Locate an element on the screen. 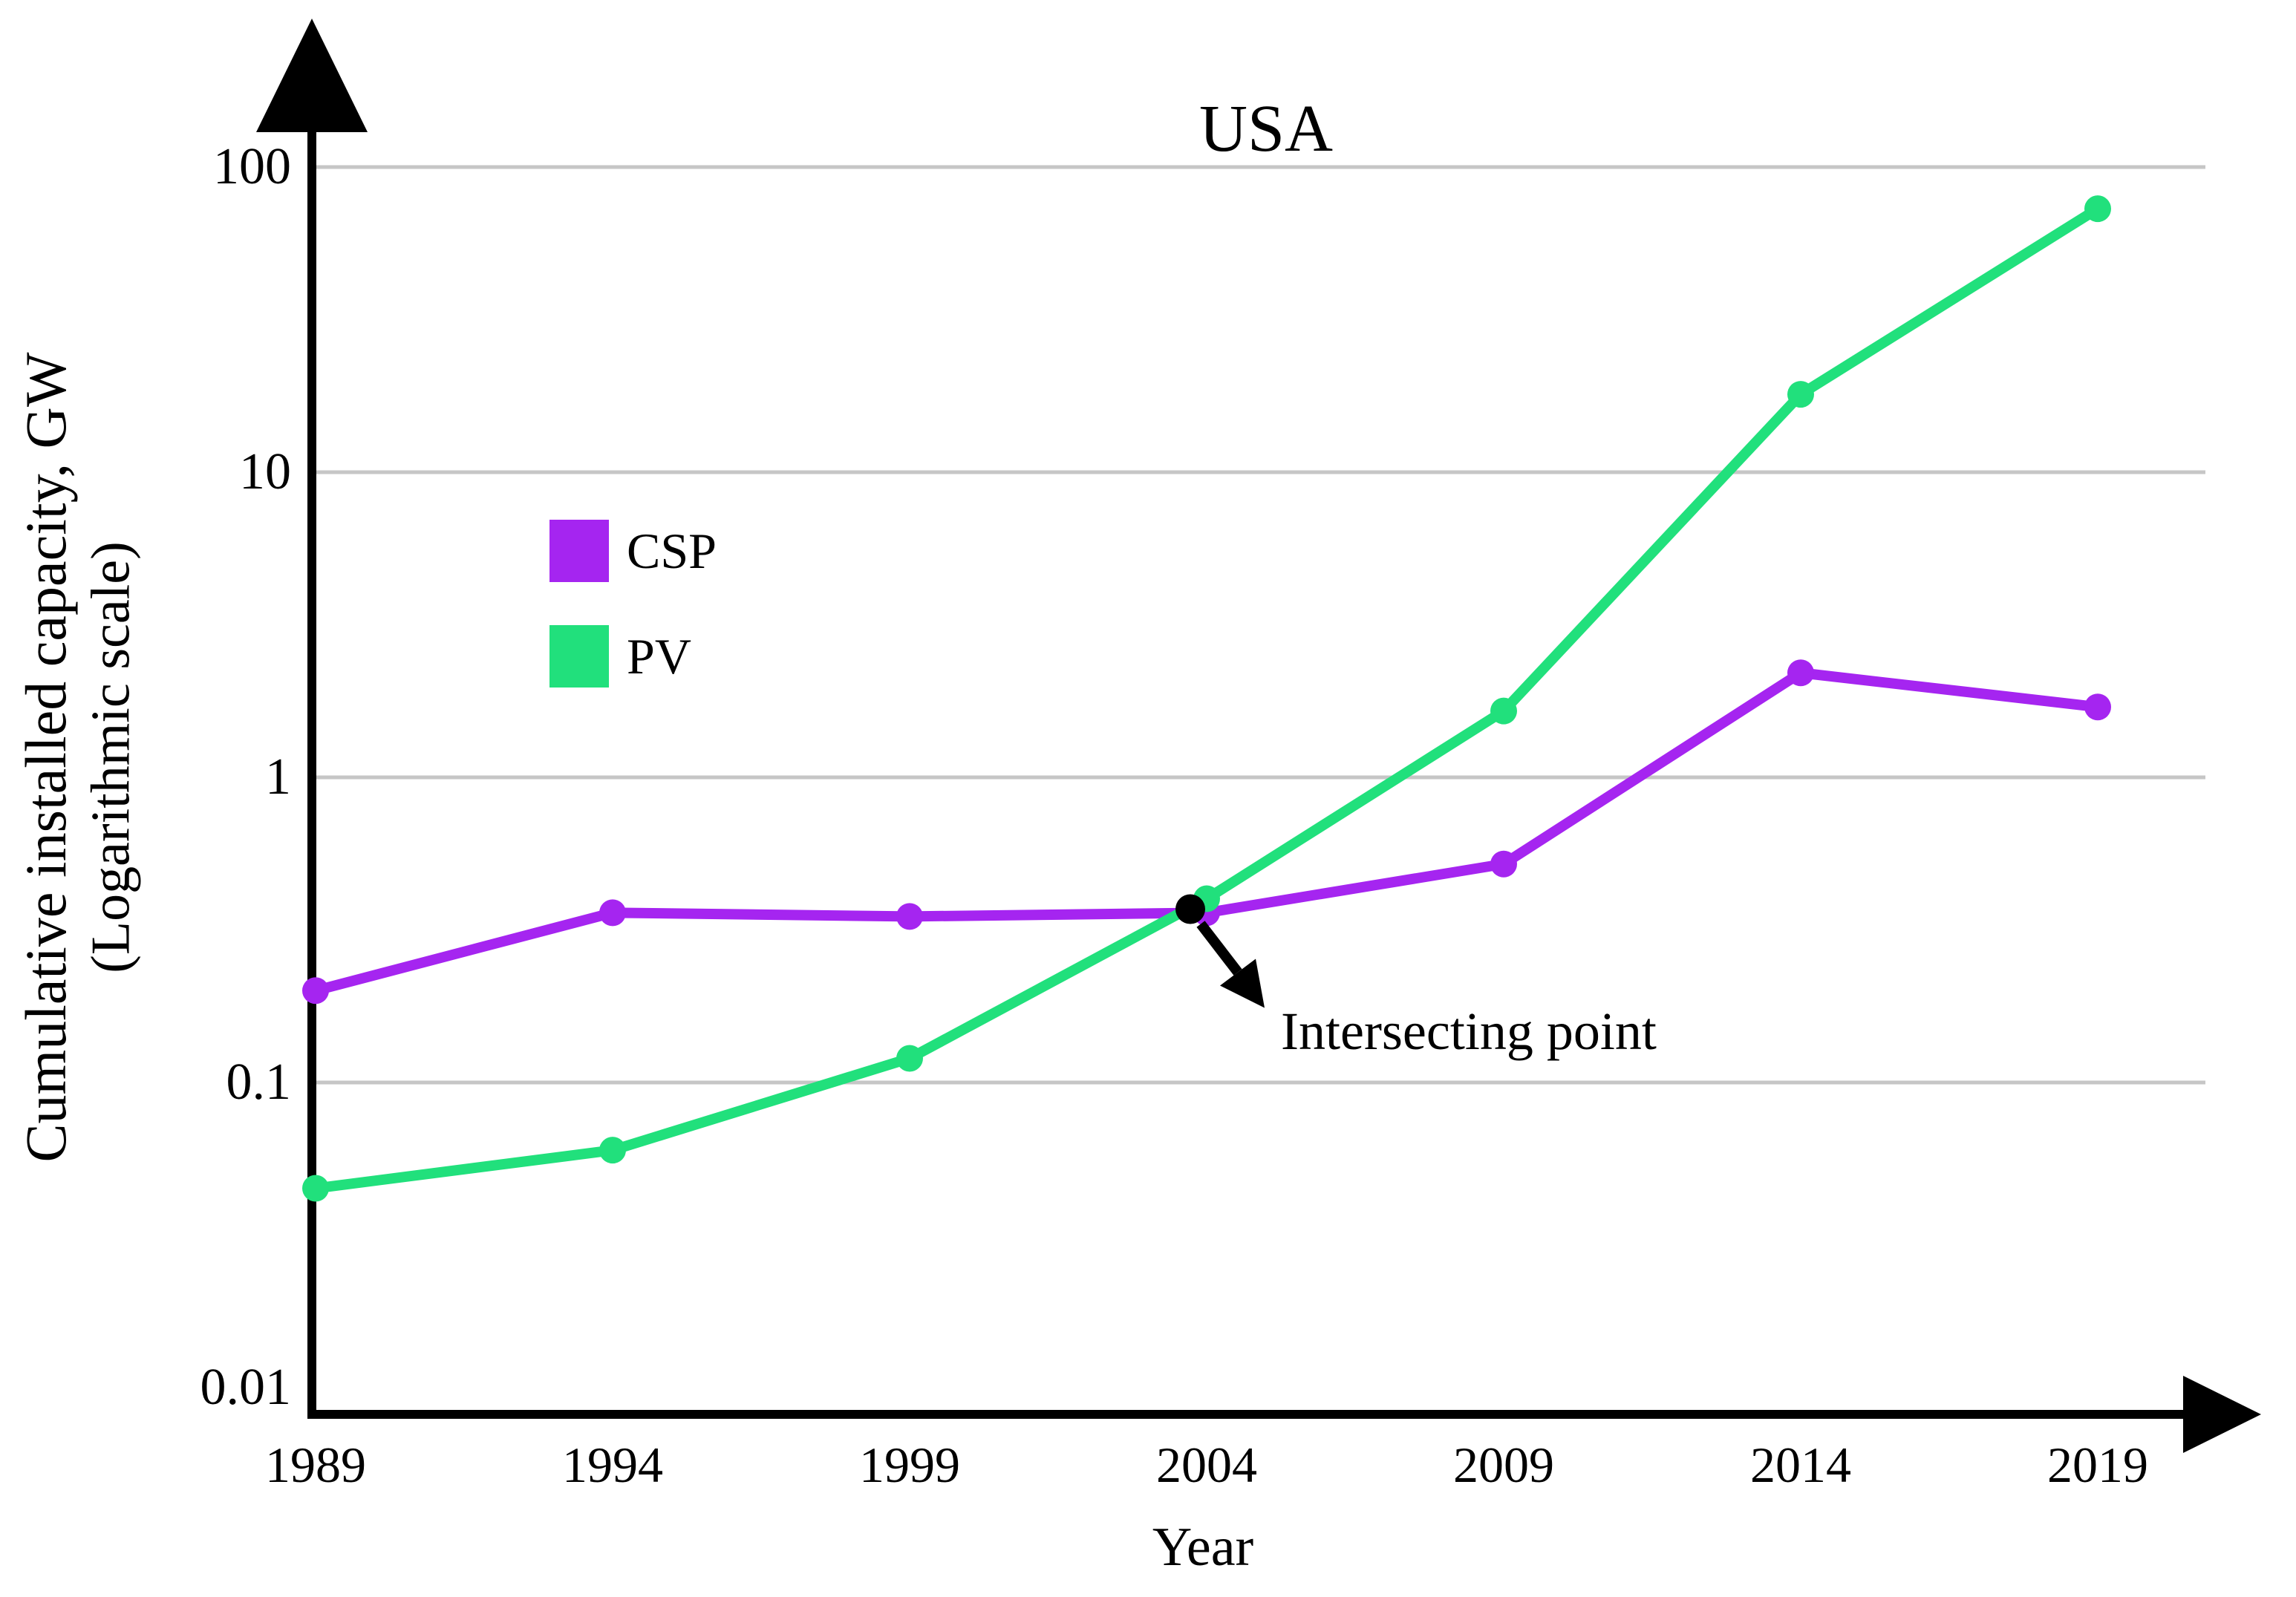 The height and width of the screenshot is (1597, 2296). y-tick-label-0.01: 0.01 is located at coordinates (246, 1387).